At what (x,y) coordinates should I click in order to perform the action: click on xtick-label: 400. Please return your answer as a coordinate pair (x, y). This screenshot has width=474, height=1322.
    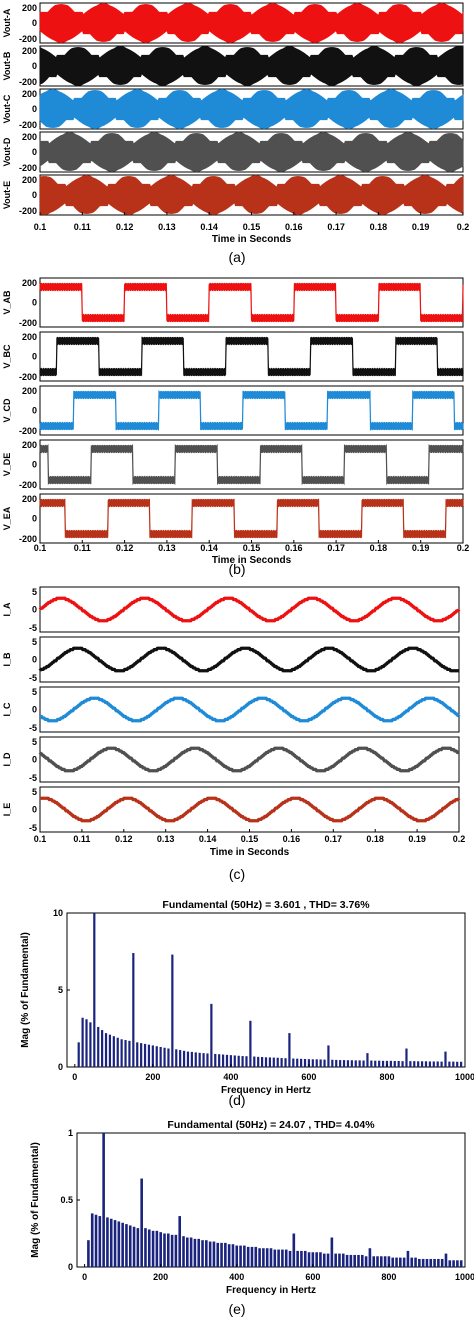
    Looking at the image, I should click on (230, 1077).